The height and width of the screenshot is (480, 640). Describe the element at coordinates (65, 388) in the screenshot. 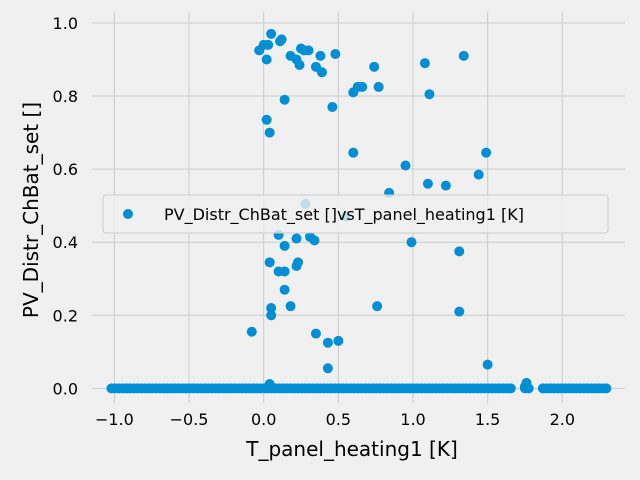

I see `y-tick-label: 0.0` at that location.